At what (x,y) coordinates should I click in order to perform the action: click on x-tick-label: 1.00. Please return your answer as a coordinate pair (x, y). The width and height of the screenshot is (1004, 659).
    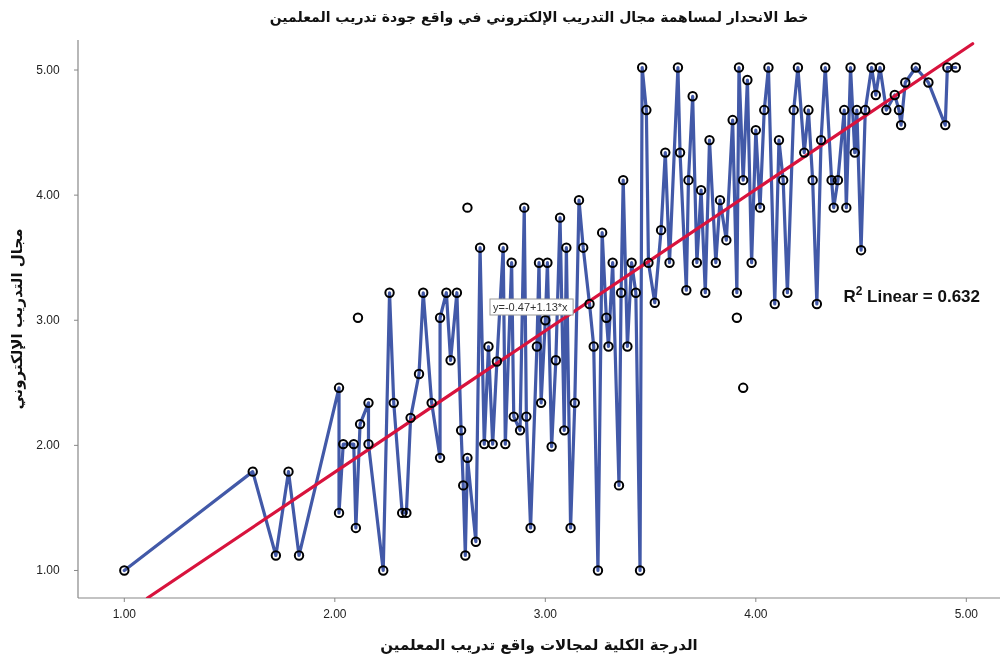
    Looking at the image, I should click on (124, 614).